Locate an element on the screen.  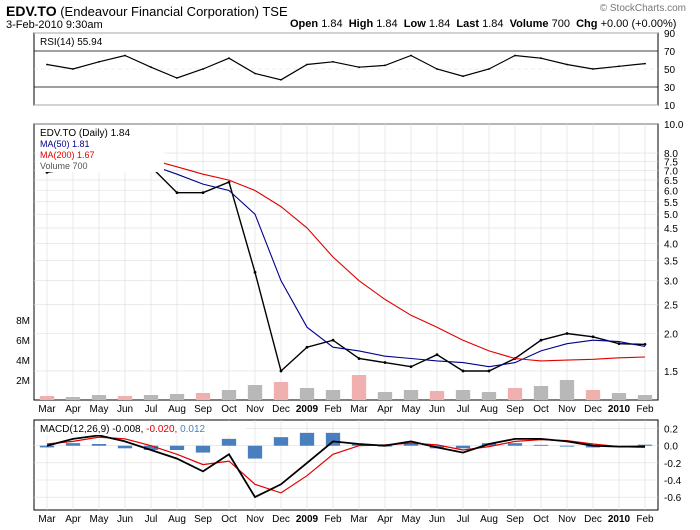
price-tick-label: 5.5 is located at coordinates (671, 203).